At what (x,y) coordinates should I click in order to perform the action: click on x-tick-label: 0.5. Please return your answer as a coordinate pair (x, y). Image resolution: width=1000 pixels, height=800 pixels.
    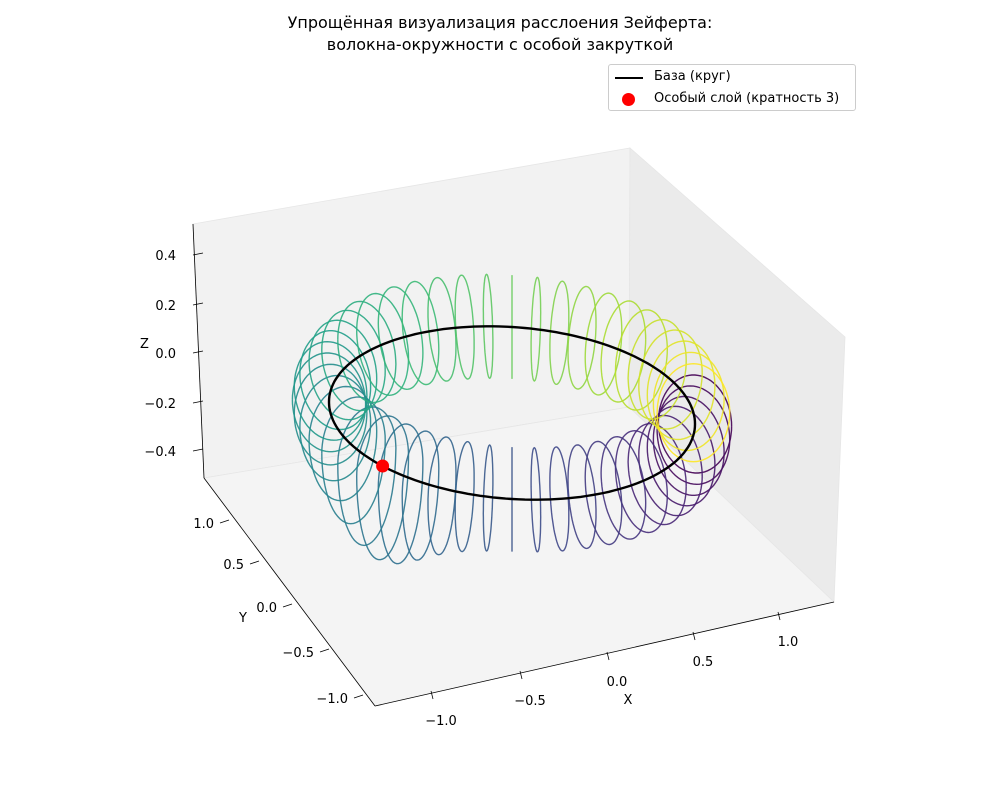
    Looking at the image, I should click on (703, 662).